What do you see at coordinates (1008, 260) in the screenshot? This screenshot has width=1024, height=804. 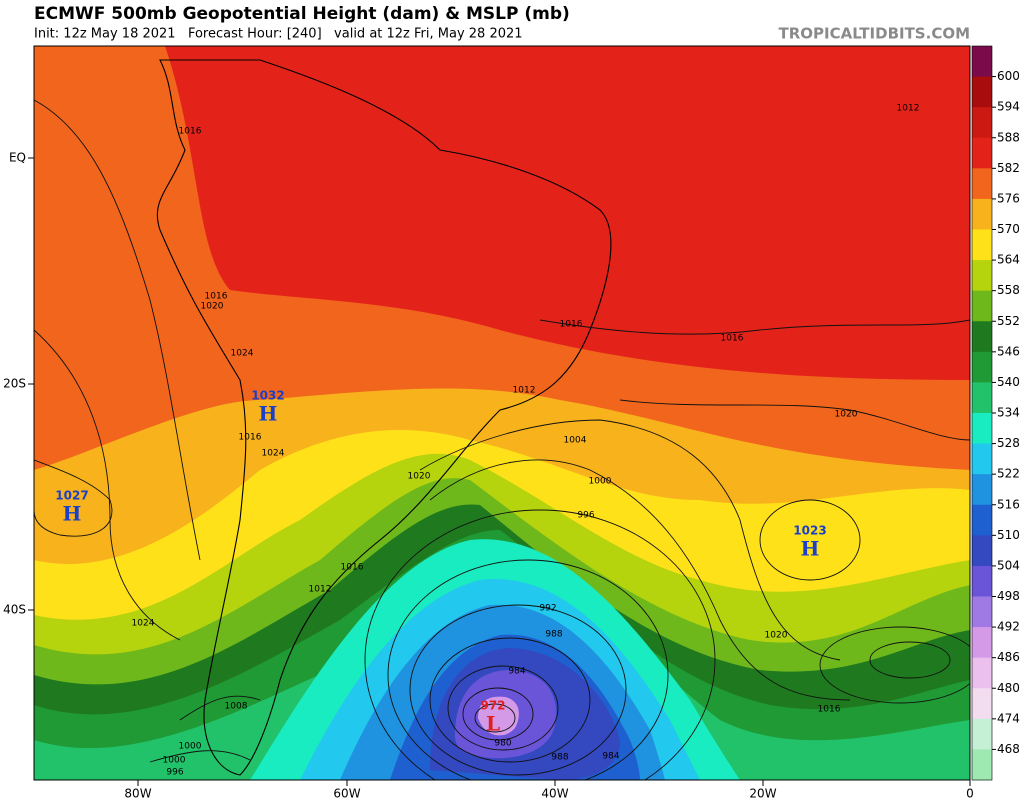 I see `colorbar-label: 564` at bounding box center [1008, 260].